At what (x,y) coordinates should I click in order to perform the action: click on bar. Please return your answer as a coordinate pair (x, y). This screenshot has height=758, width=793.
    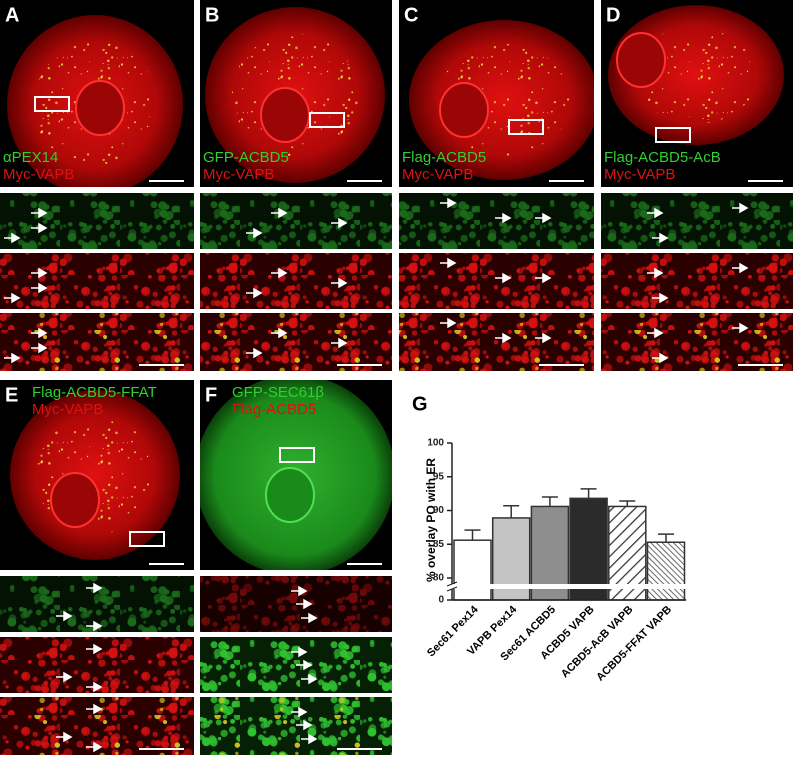
    Looking at the image, I should click on (666, 571).